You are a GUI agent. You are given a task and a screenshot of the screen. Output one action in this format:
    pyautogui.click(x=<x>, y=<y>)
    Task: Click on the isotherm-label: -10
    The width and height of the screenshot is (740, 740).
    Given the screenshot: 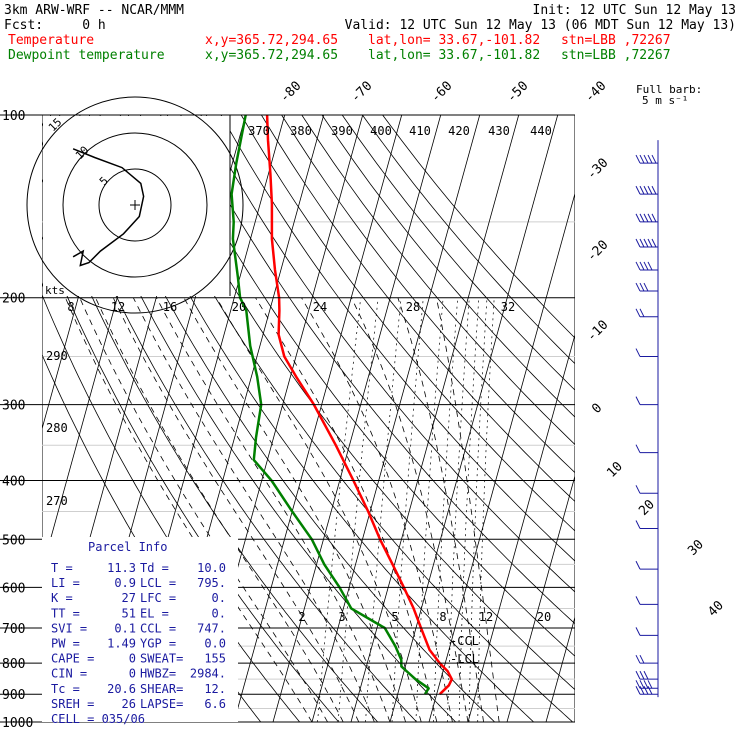 What is the action you would take?
    pyautogui.click(x=597, y=331)
    